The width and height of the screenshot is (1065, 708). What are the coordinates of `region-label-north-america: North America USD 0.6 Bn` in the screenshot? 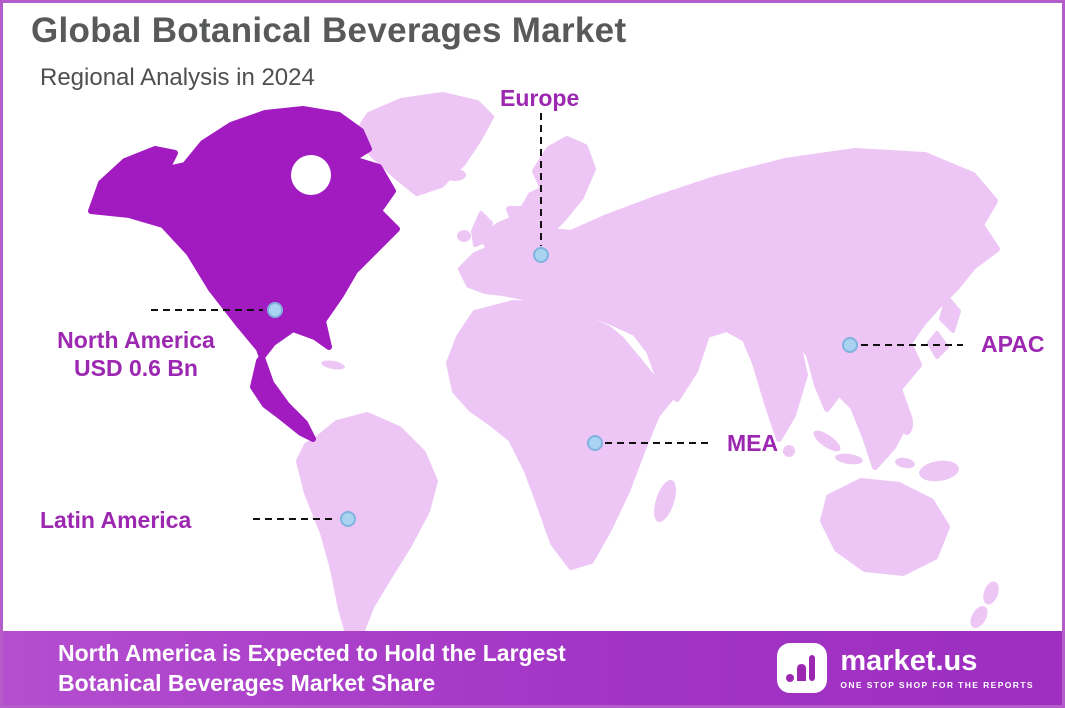 It's located at (136, 354).